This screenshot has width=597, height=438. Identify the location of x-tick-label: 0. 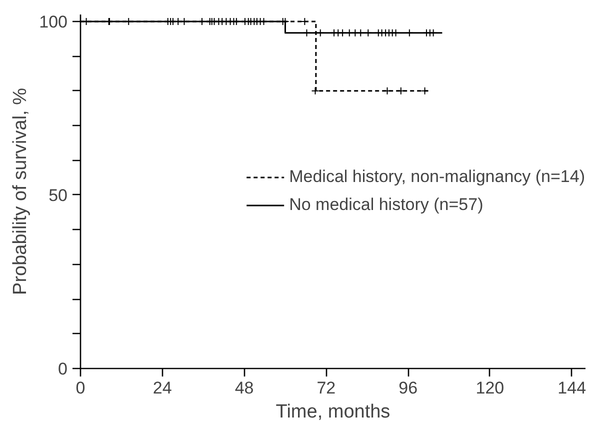
(81, 388).